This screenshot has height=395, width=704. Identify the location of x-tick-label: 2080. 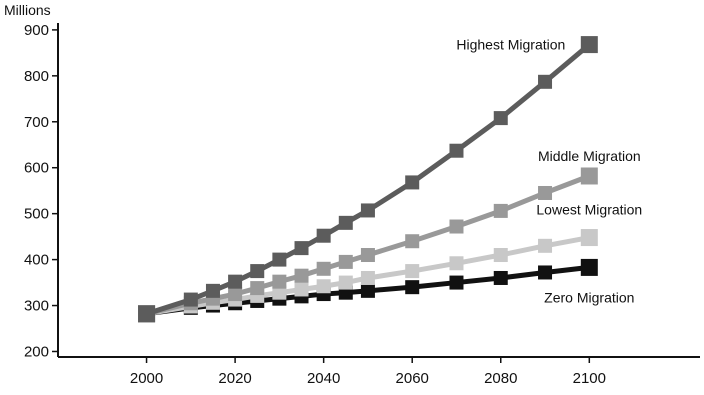
(500, 378).